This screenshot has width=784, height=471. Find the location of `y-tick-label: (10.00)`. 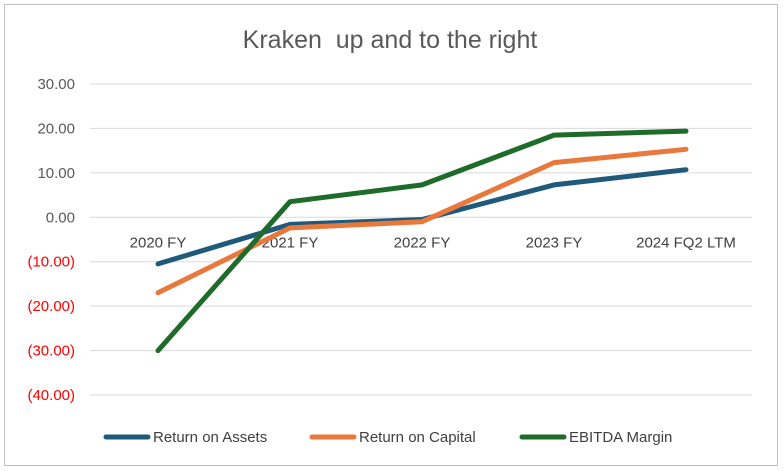

y-tick-label: (10.00) is located at coordinates (51, 262).